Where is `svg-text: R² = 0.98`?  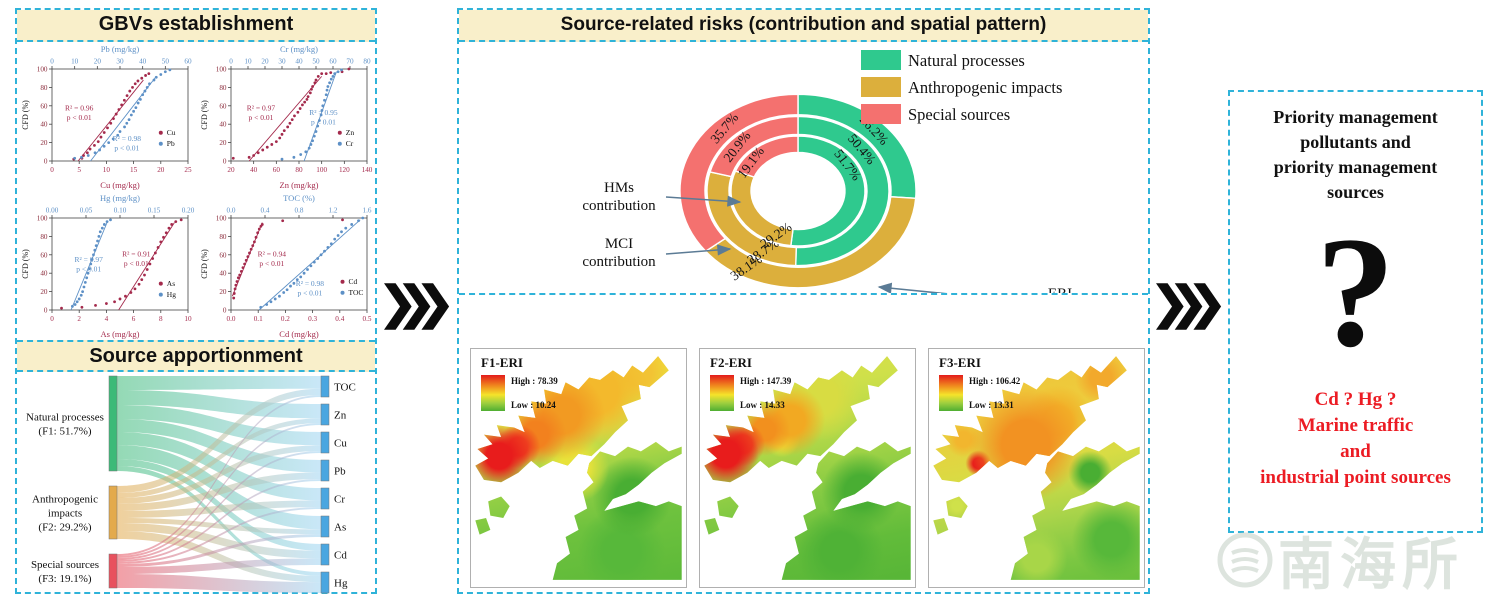
svg-text: R² = 0.98 is located at coordinates (126, 137).